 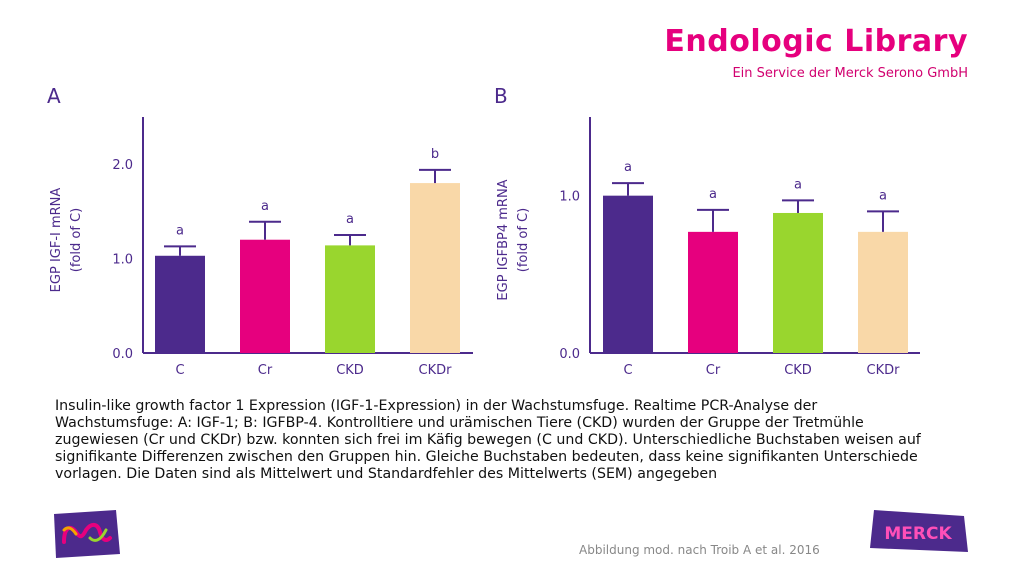 What do you see at coordinates (699, 550) in the screenshot?
I see `source-citation: Abbildung mod. nach Troib A et al. 2016` at bounding box center [699, 550].